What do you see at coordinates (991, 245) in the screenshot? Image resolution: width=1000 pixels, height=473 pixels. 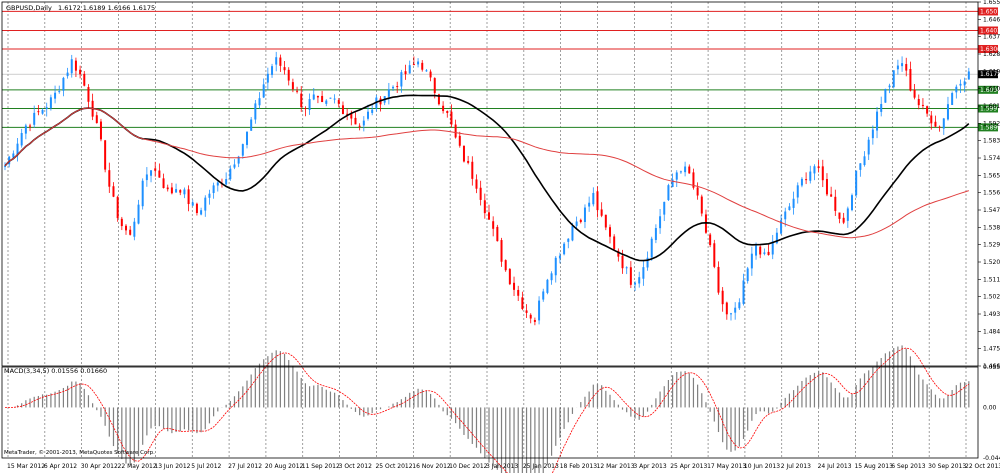 I see `y-tick-label: 1.5290` at bounding box center [991, 245].